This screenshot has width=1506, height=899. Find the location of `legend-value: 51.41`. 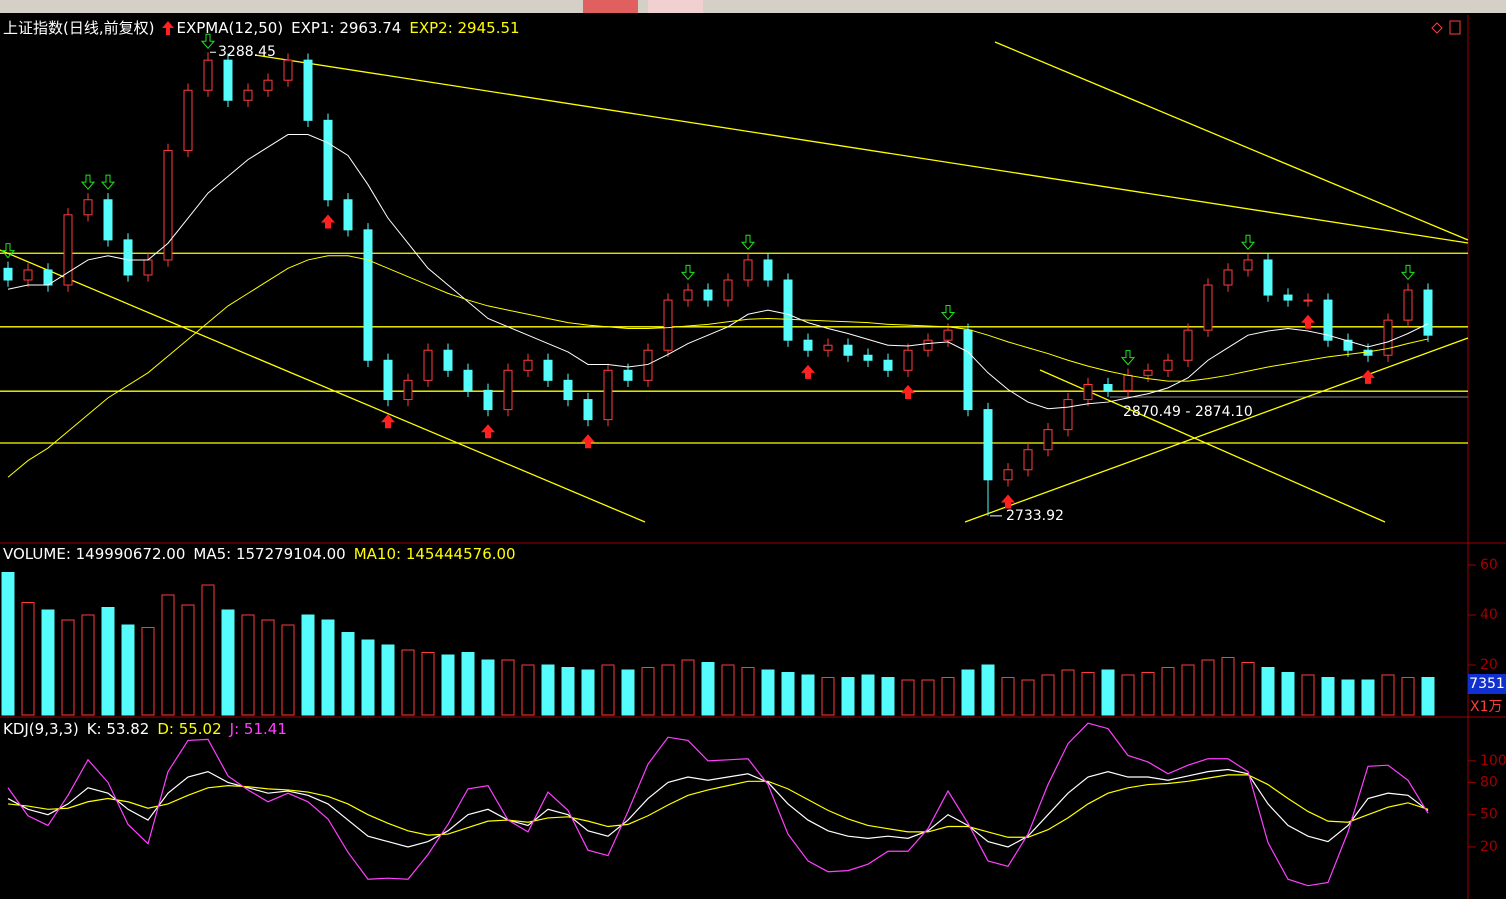

legend-value: 51.41 is located at coordinates (265, 729).